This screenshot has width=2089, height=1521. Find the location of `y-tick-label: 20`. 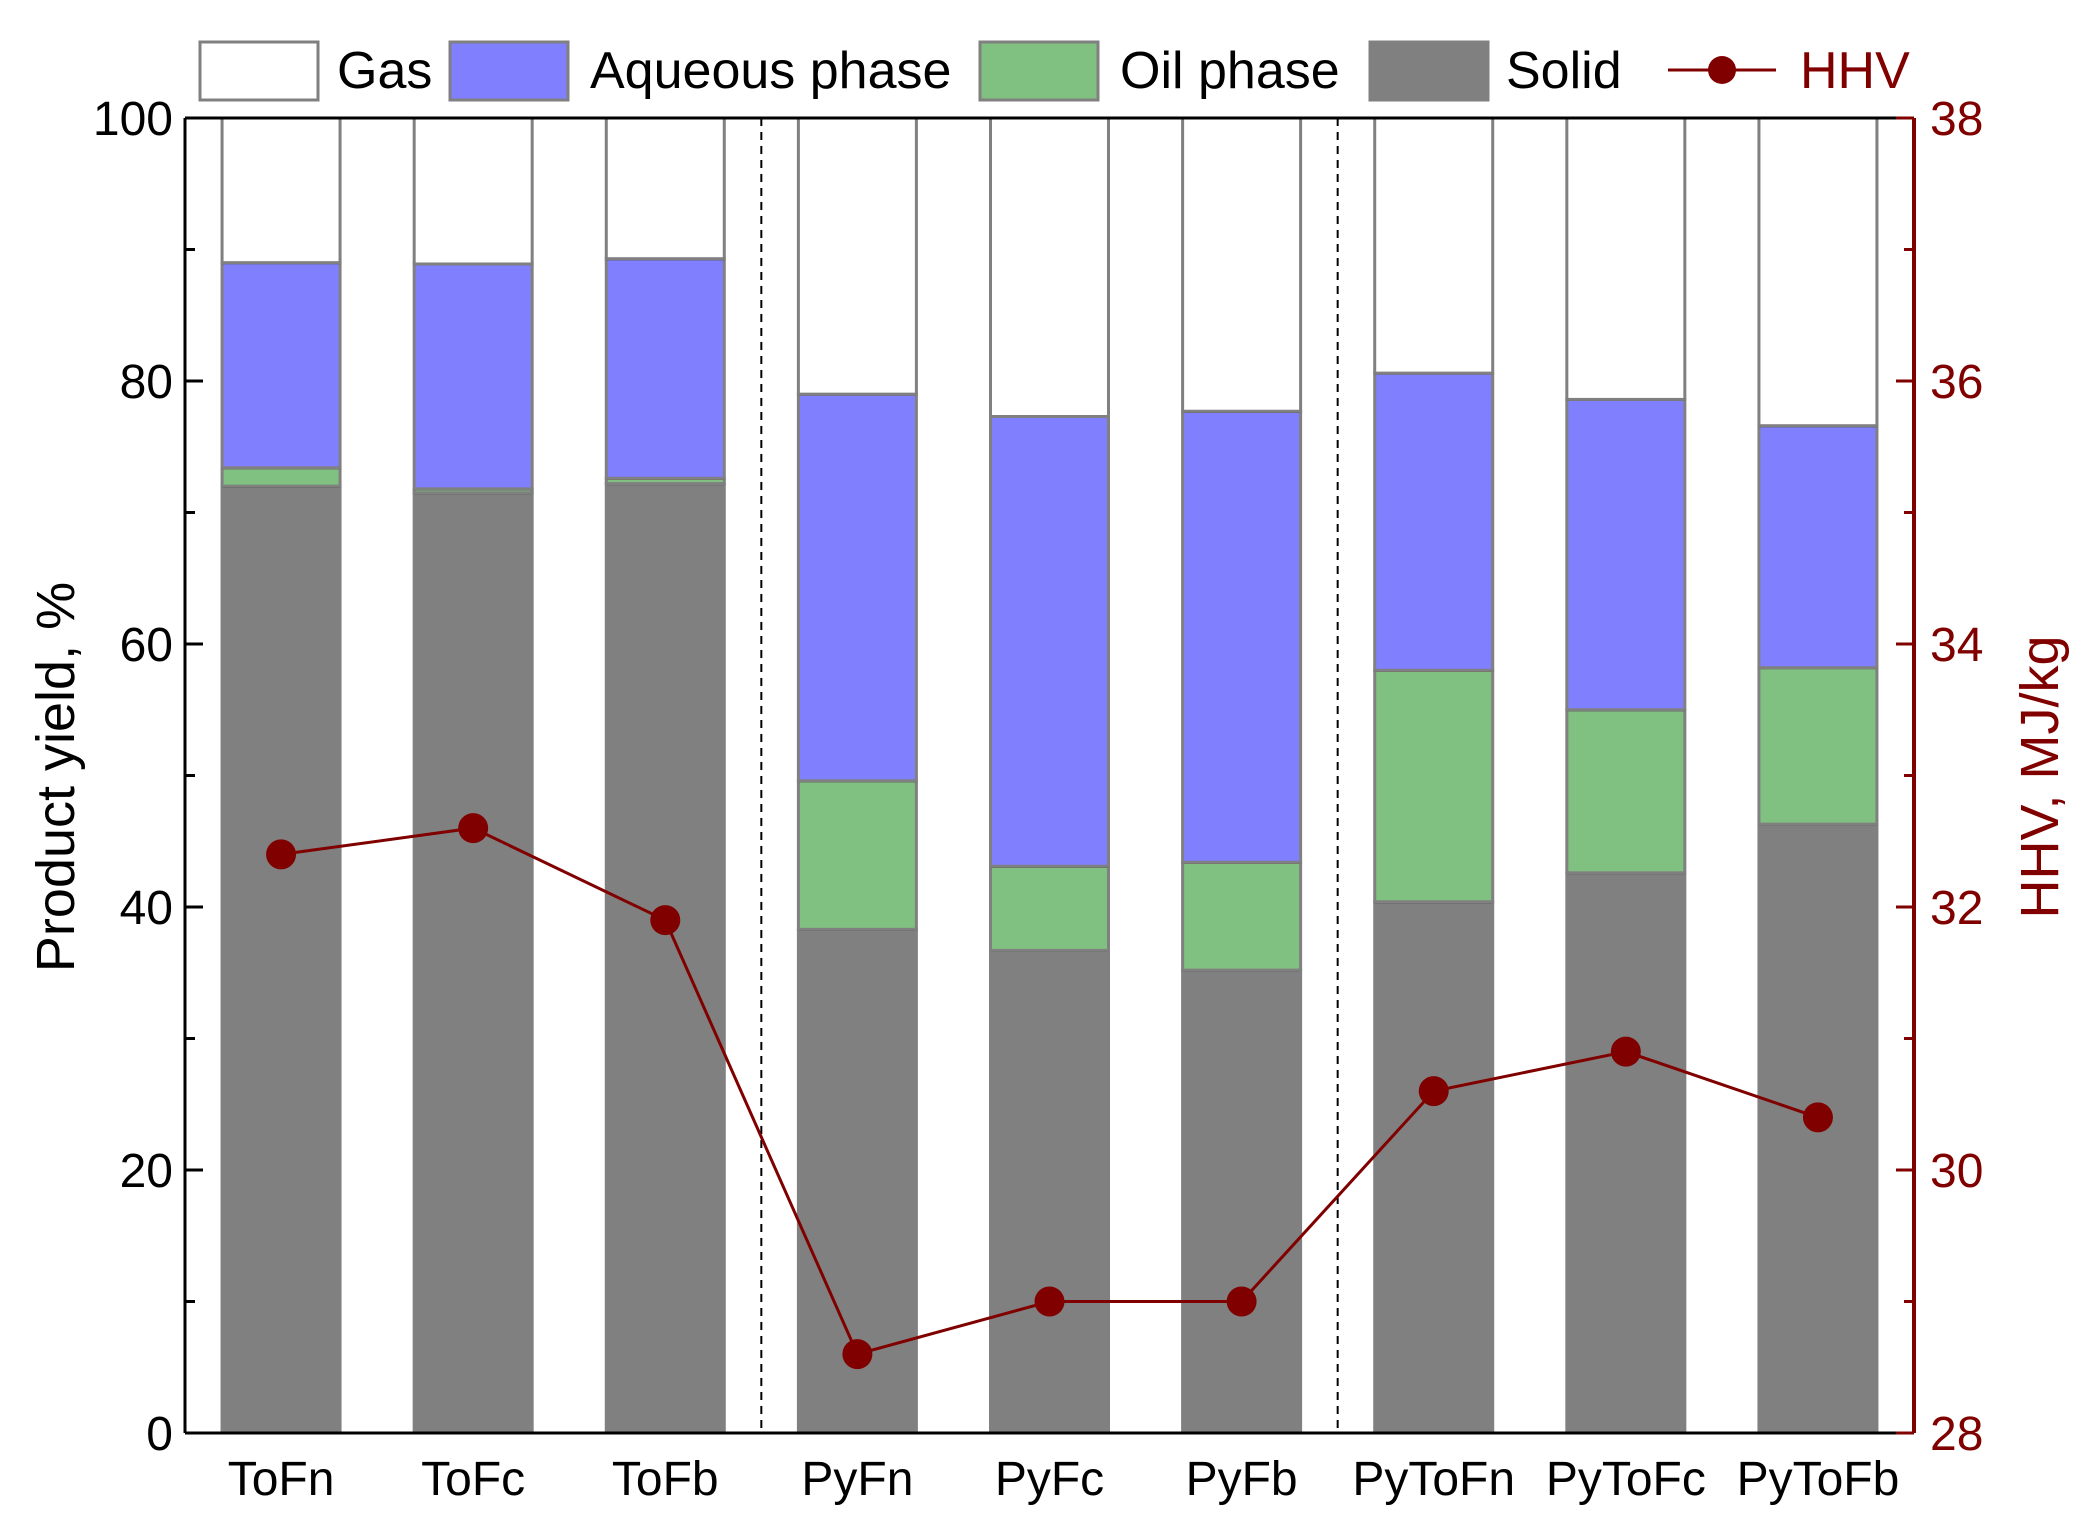

y-tick-label: 20 is located at coordinates (146, 1171).